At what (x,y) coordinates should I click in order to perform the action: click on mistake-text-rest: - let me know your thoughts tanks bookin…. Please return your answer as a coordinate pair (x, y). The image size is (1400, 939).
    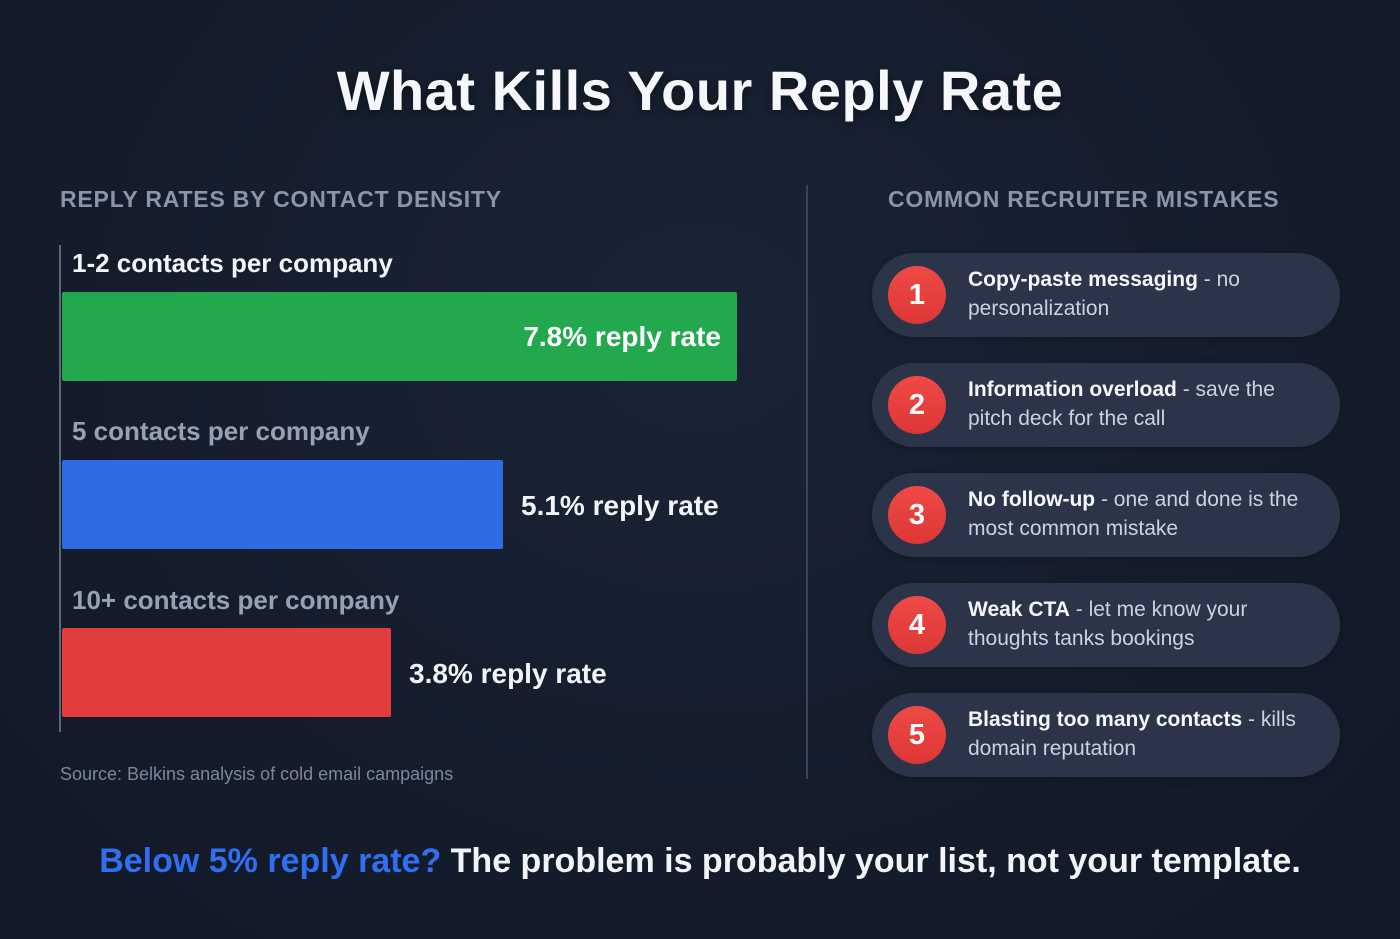
    Looking at the image, I should click on (1108, 624).